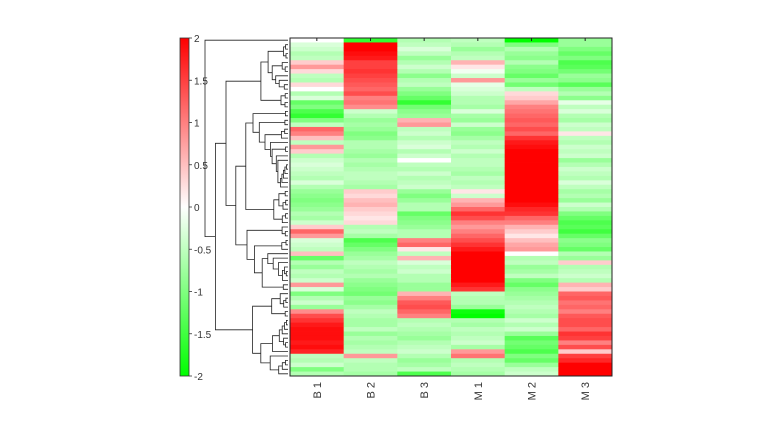 The width and height of the screenshot is (780, 445). What do you see at coordinates (197, 39) in the screenshot?
I see `color-scale-tick-label: 2` at bounding box center [197, 39].